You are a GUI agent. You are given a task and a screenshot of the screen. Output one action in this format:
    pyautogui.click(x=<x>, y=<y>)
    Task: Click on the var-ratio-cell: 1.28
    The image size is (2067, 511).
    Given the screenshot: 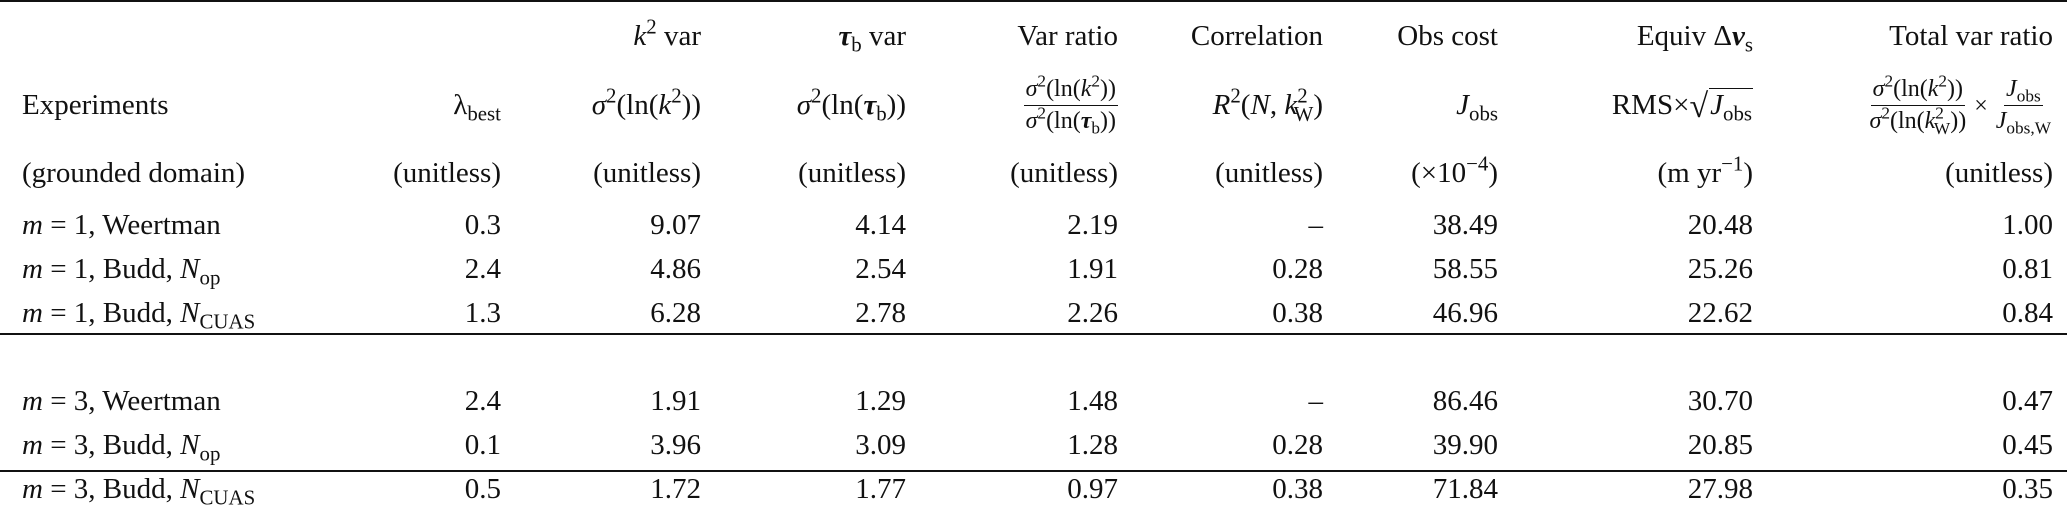 What is the action you would take?
    pyautogui.click(x=1092, y=444)
    